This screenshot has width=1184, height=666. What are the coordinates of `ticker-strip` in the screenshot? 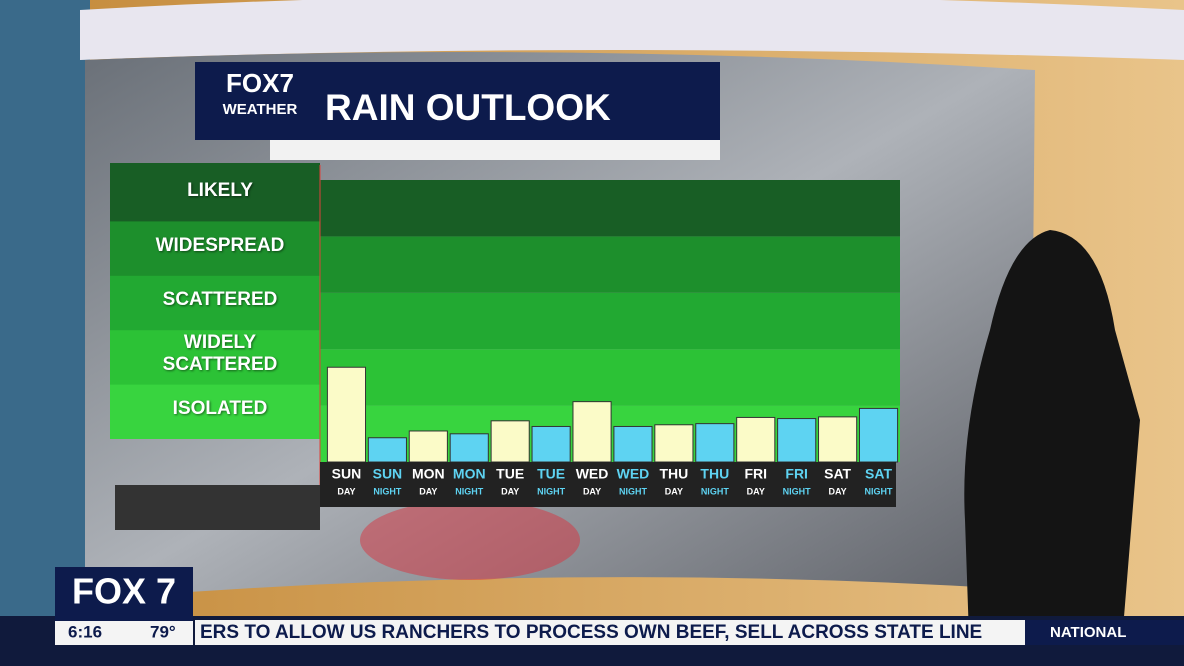 It's located at (610, 632).